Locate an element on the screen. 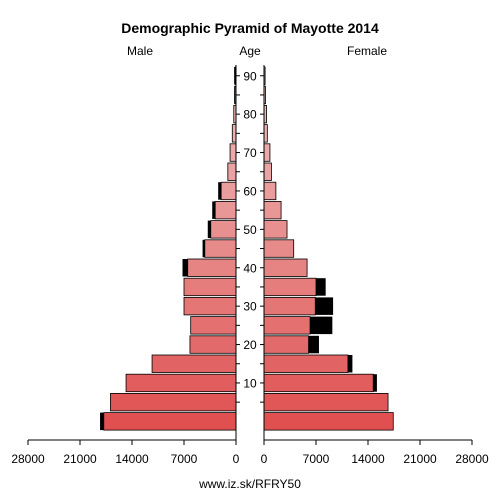  female-label: Female is located at coordinates (367, 51).